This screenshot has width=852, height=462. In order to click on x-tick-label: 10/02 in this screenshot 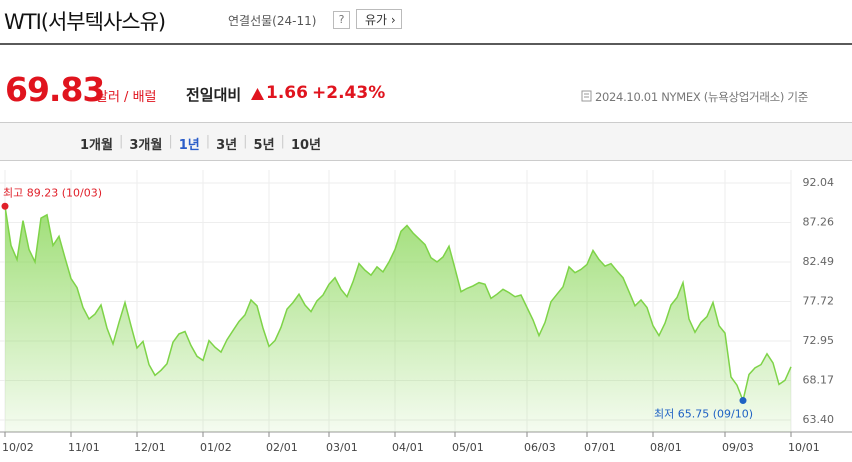, I will do `click(18, 447)`.